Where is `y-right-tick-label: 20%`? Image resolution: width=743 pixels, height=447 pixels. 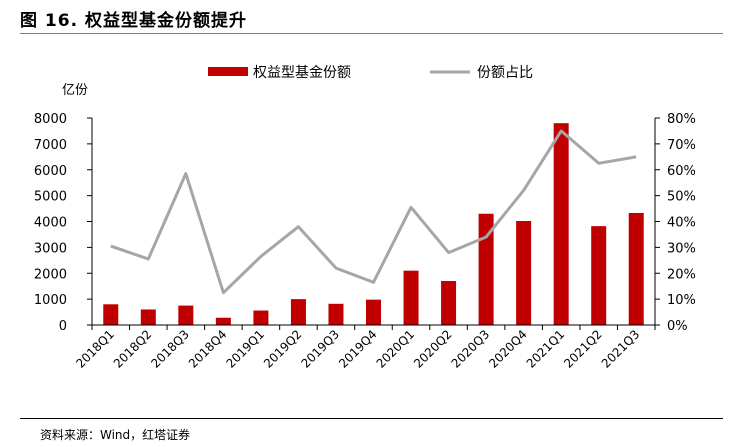
y-right-tick-label: 20% is located at coordinates (681, 274).